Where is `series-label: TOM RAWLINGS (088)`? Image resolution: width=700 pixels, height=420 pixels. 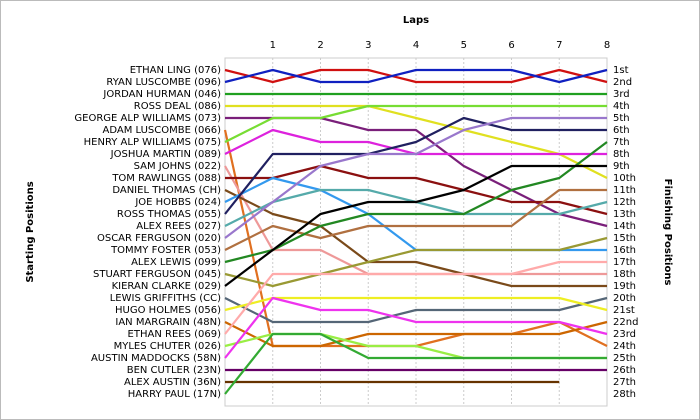
series-label: TOM RAWLINGS (088) is located at coordinates (166, 178).